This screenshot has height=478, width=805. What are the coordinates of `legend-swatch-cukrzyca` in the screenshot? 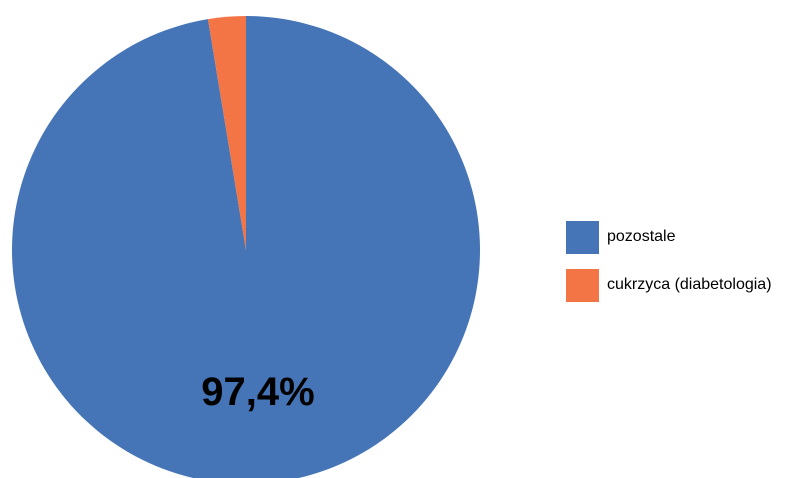 It's located at (582, 285).